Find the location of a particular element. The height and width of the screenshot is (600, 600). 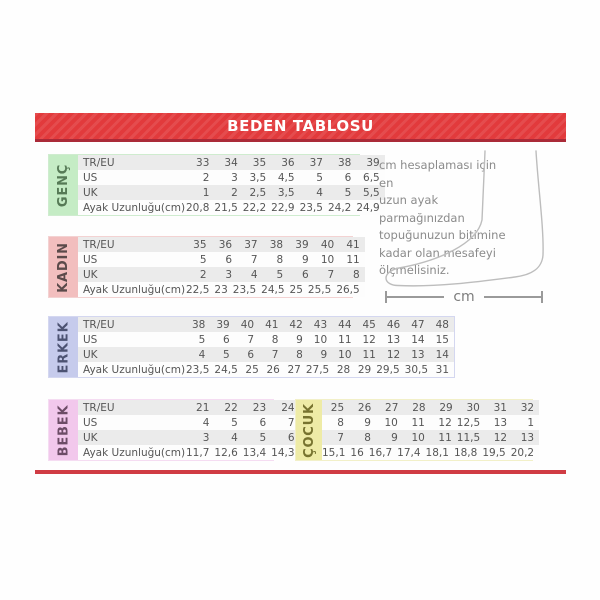

size-value: 28 is located at coordinates (343, 369).